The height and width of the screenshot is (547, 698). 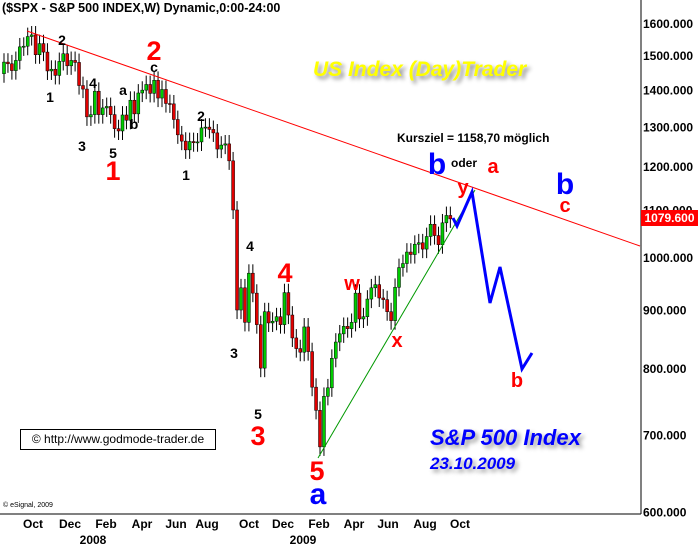 I want to click on wave-label: 5, so click(x=316, y=471).